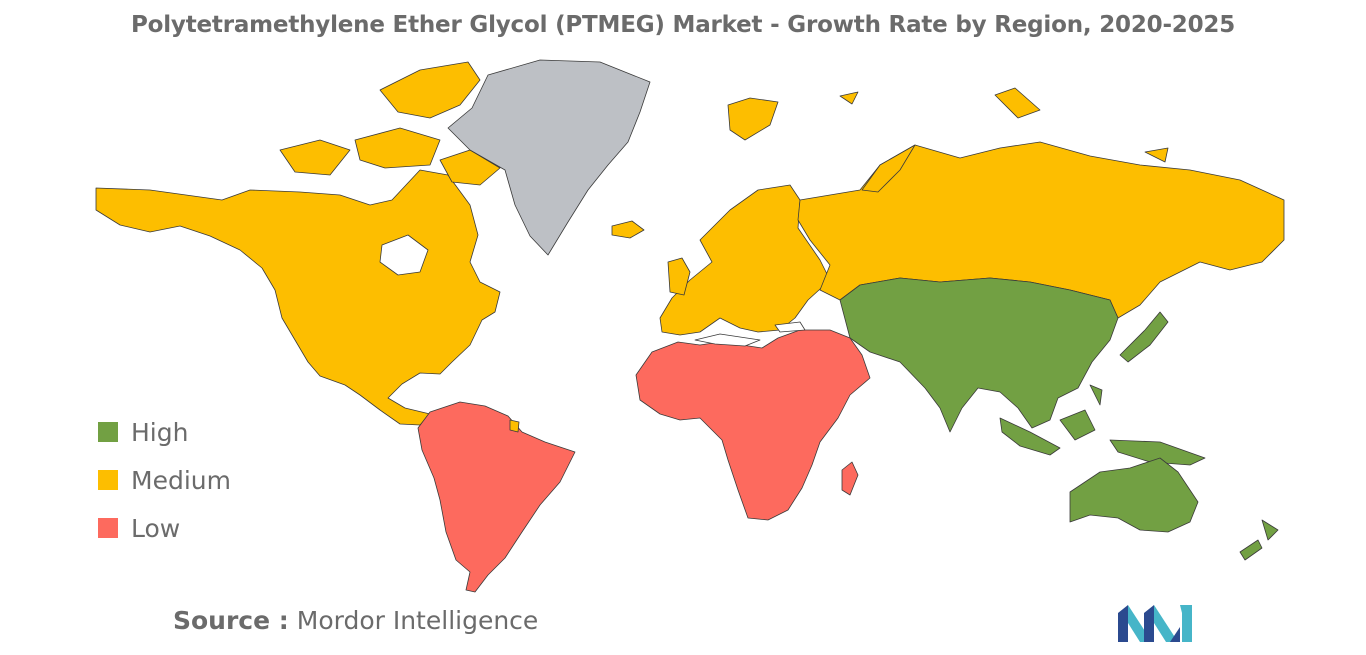 The image size is (1366, 655). I want to click on legend-item-high: High, so click(164, 432).